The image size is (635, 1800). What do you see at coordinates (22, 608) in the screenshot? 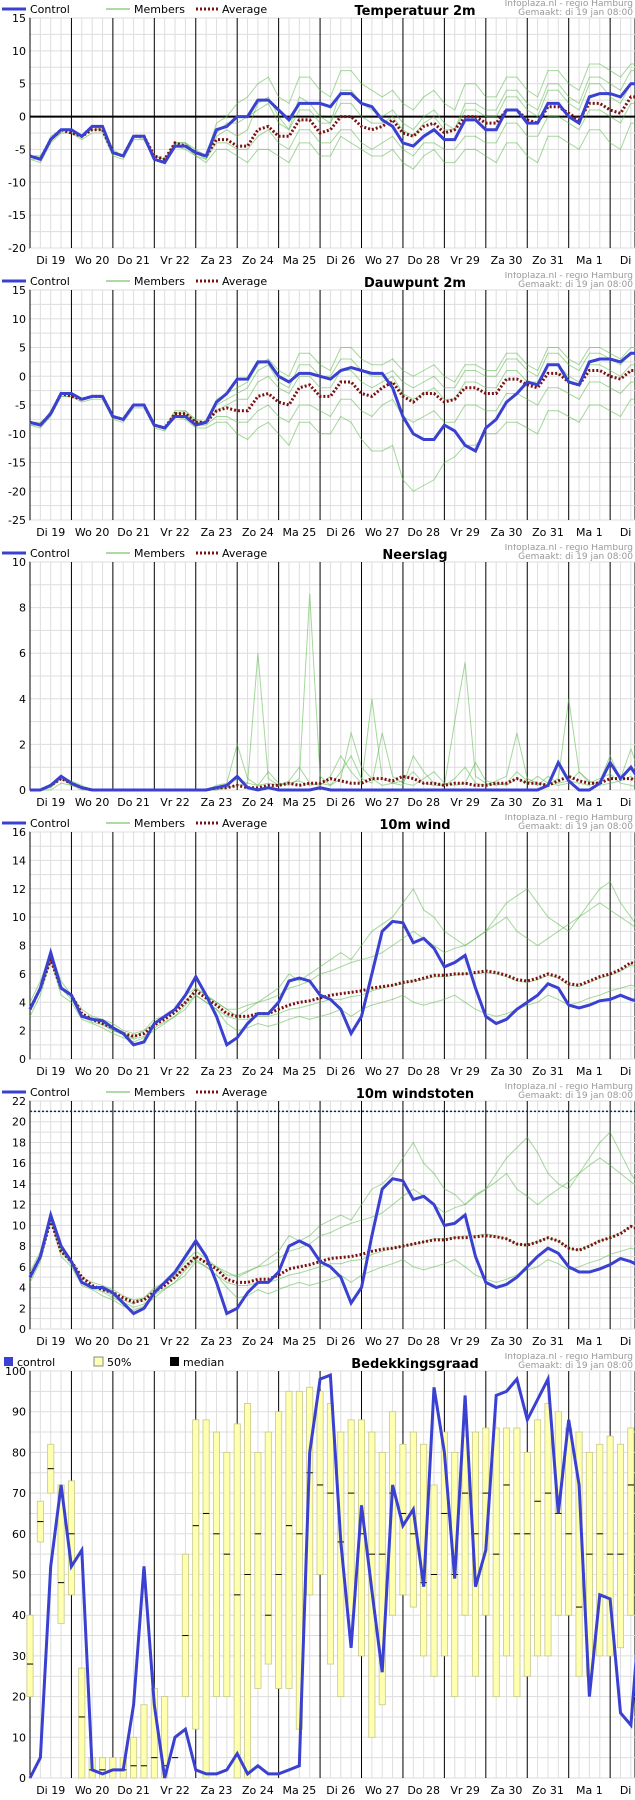
I see `y-tick-label: 8` at bounding box center [22, 608].